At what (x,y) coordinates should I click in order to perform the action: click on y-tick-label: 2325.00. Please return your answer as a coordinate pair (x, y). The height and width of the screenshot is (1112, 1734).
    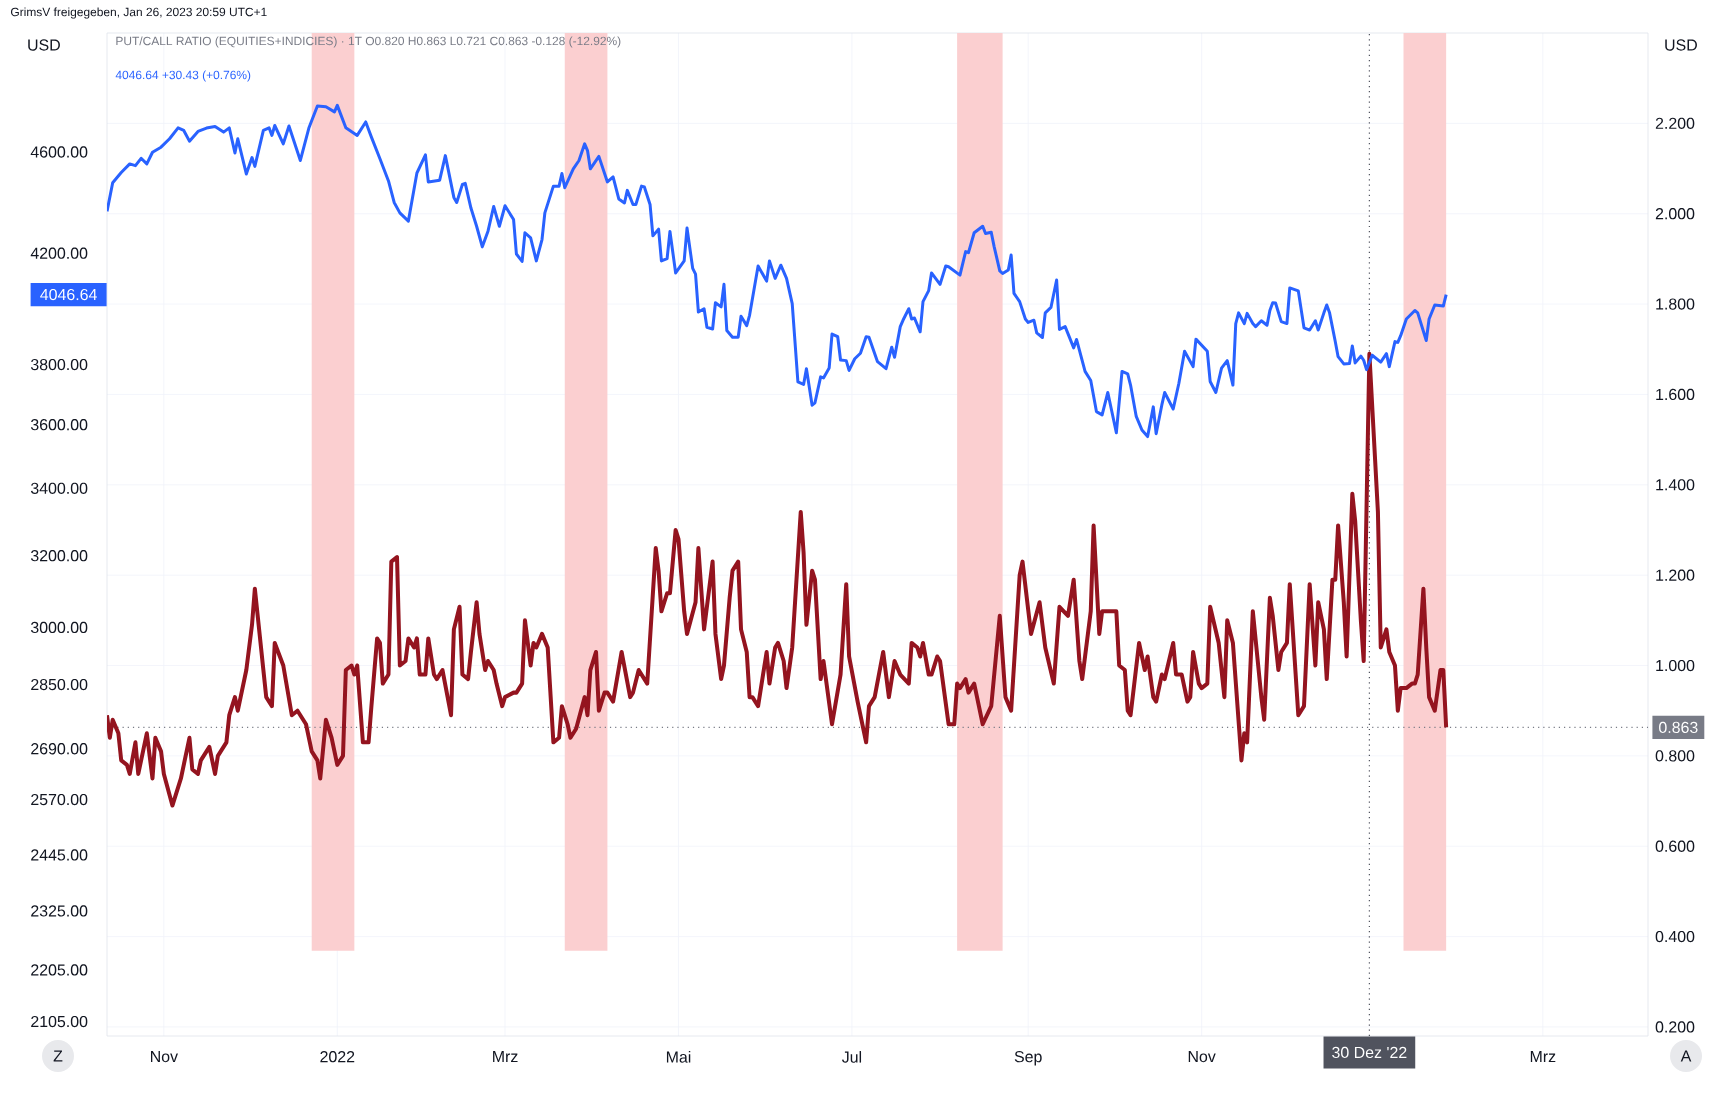
    Looking at the image, I should click on (59, 911).